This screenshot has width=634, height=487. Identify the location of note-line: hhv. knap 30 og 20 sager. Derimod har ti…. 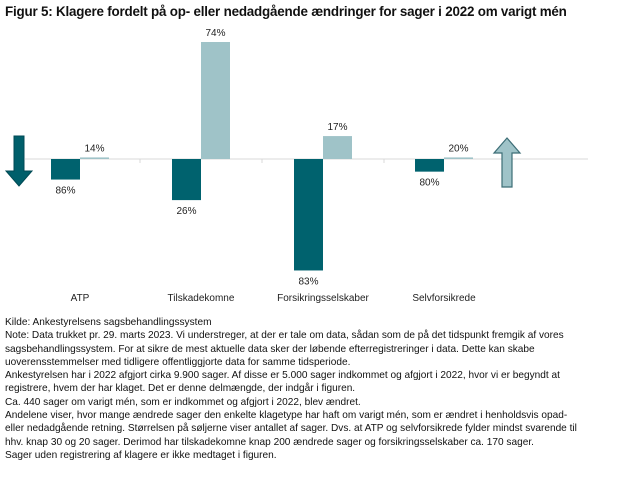
(269, 442).